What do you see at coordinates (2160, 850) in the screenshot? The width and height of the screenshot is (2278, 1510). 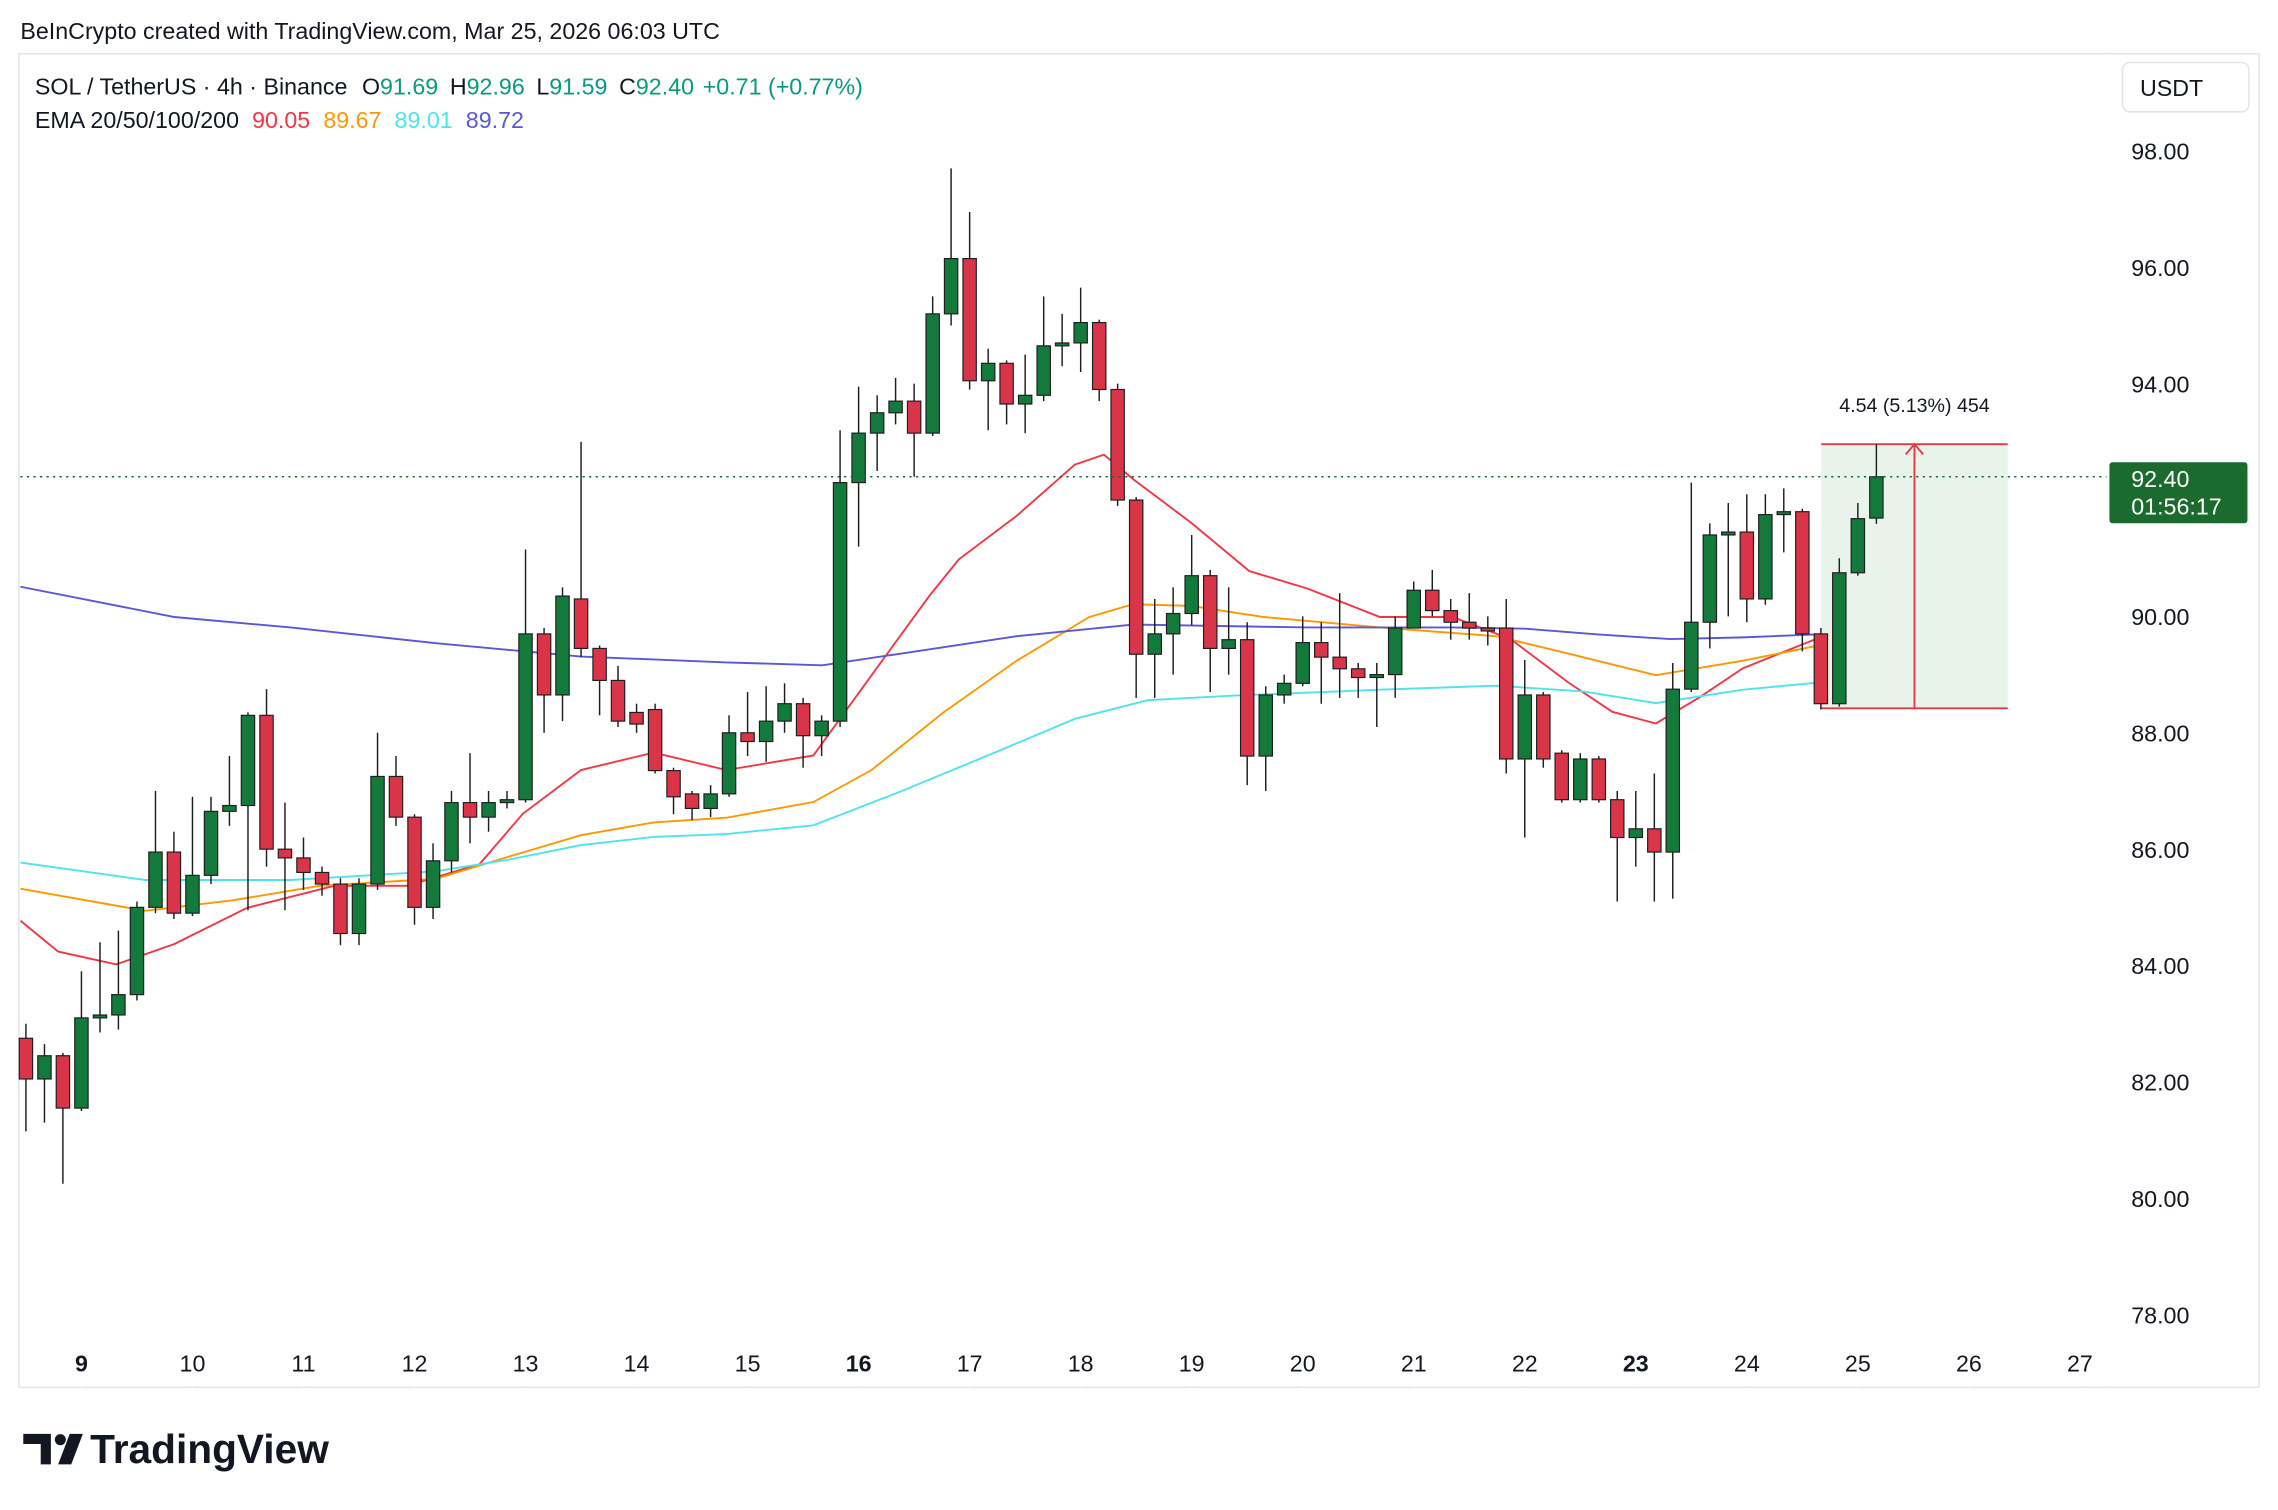 I see `y-tick-label: 86.00` at bounding box center [2160, 850].